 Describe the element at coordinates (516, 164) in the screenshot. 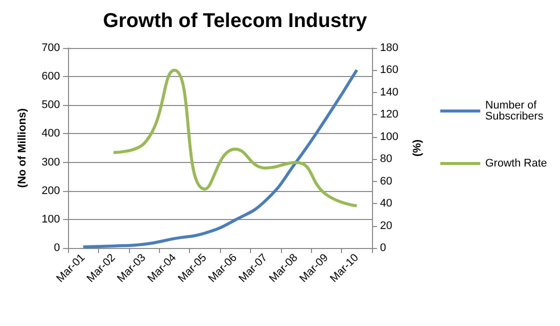

I see `legend-label: Growth Rate` at that location.